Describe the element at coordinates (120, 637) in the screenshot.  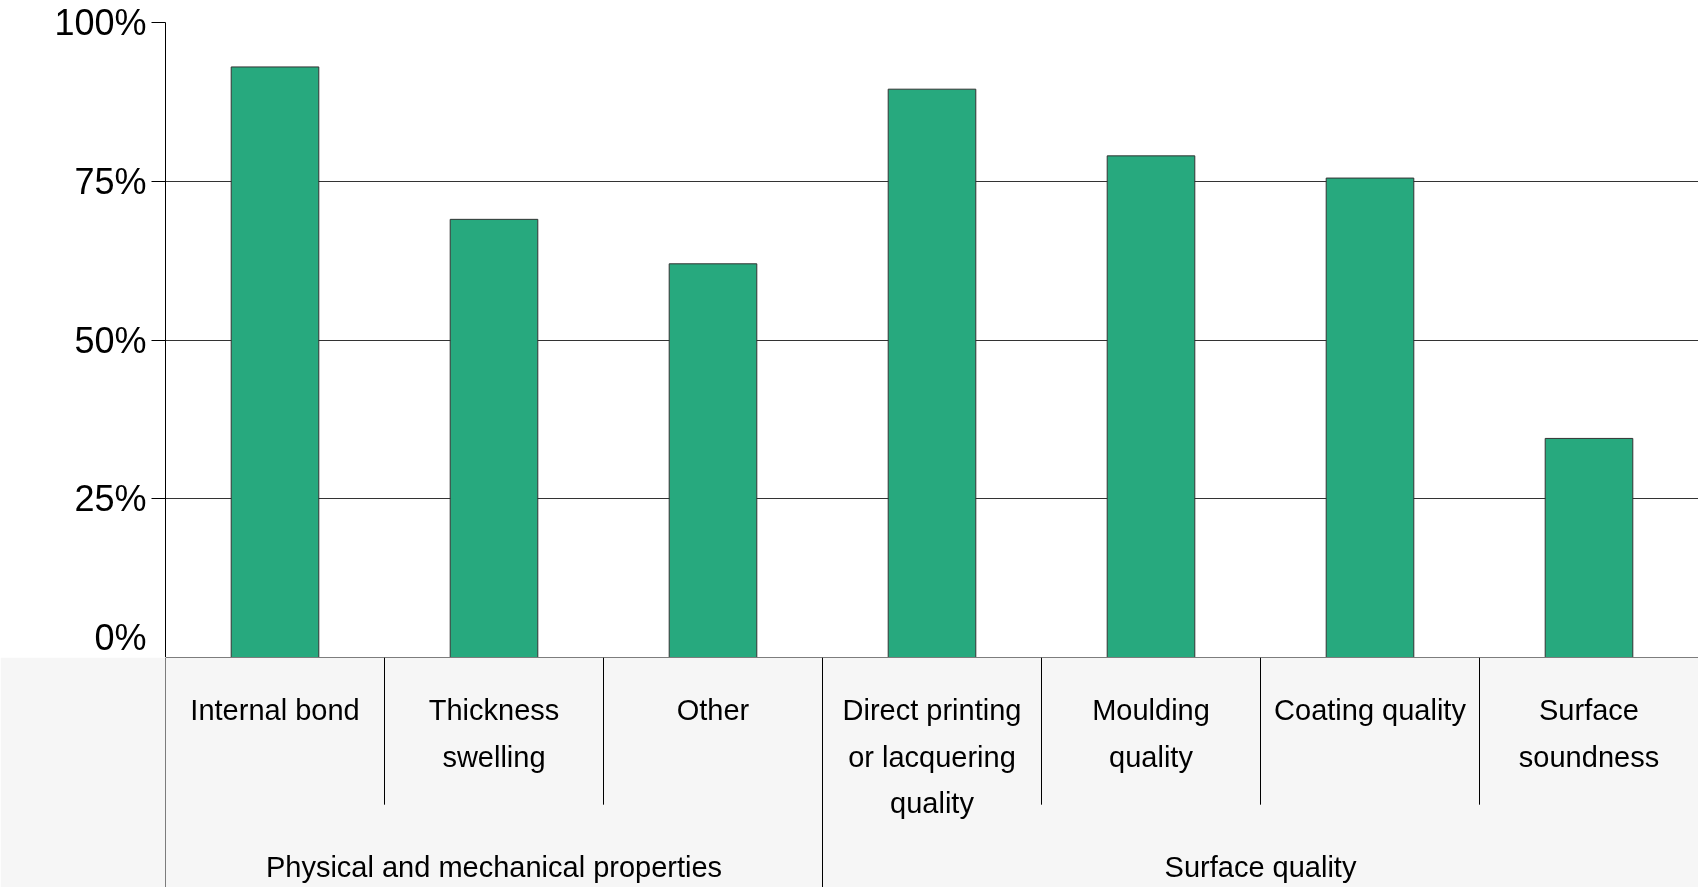
I see `y-tick-label: 0%` at that location.